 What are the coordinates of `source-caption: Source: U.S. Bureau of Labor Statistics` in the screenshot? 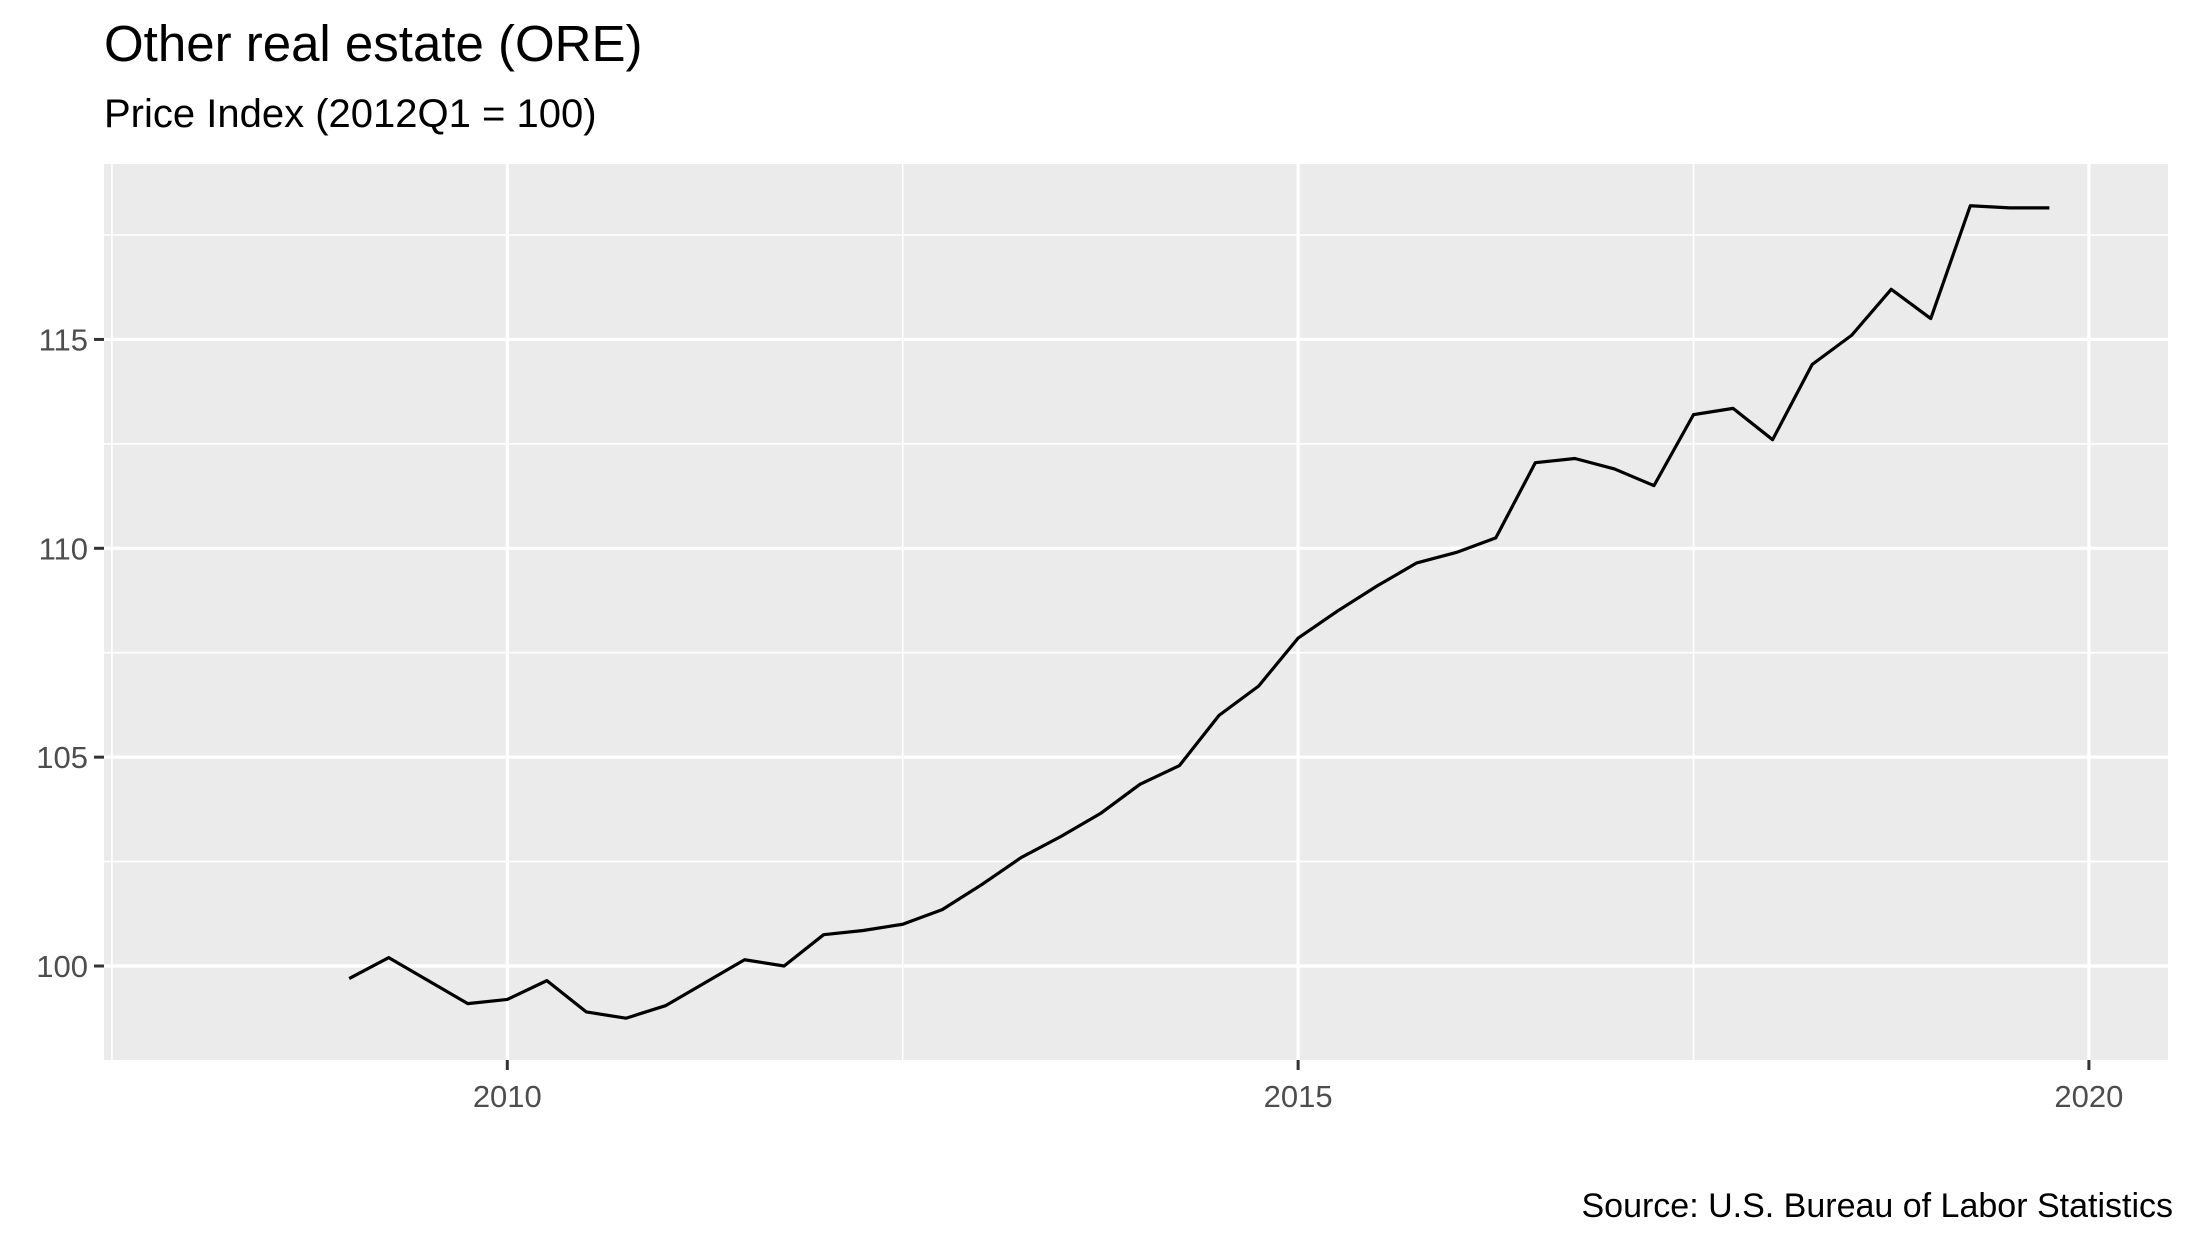 It's located at (1877, 1206).